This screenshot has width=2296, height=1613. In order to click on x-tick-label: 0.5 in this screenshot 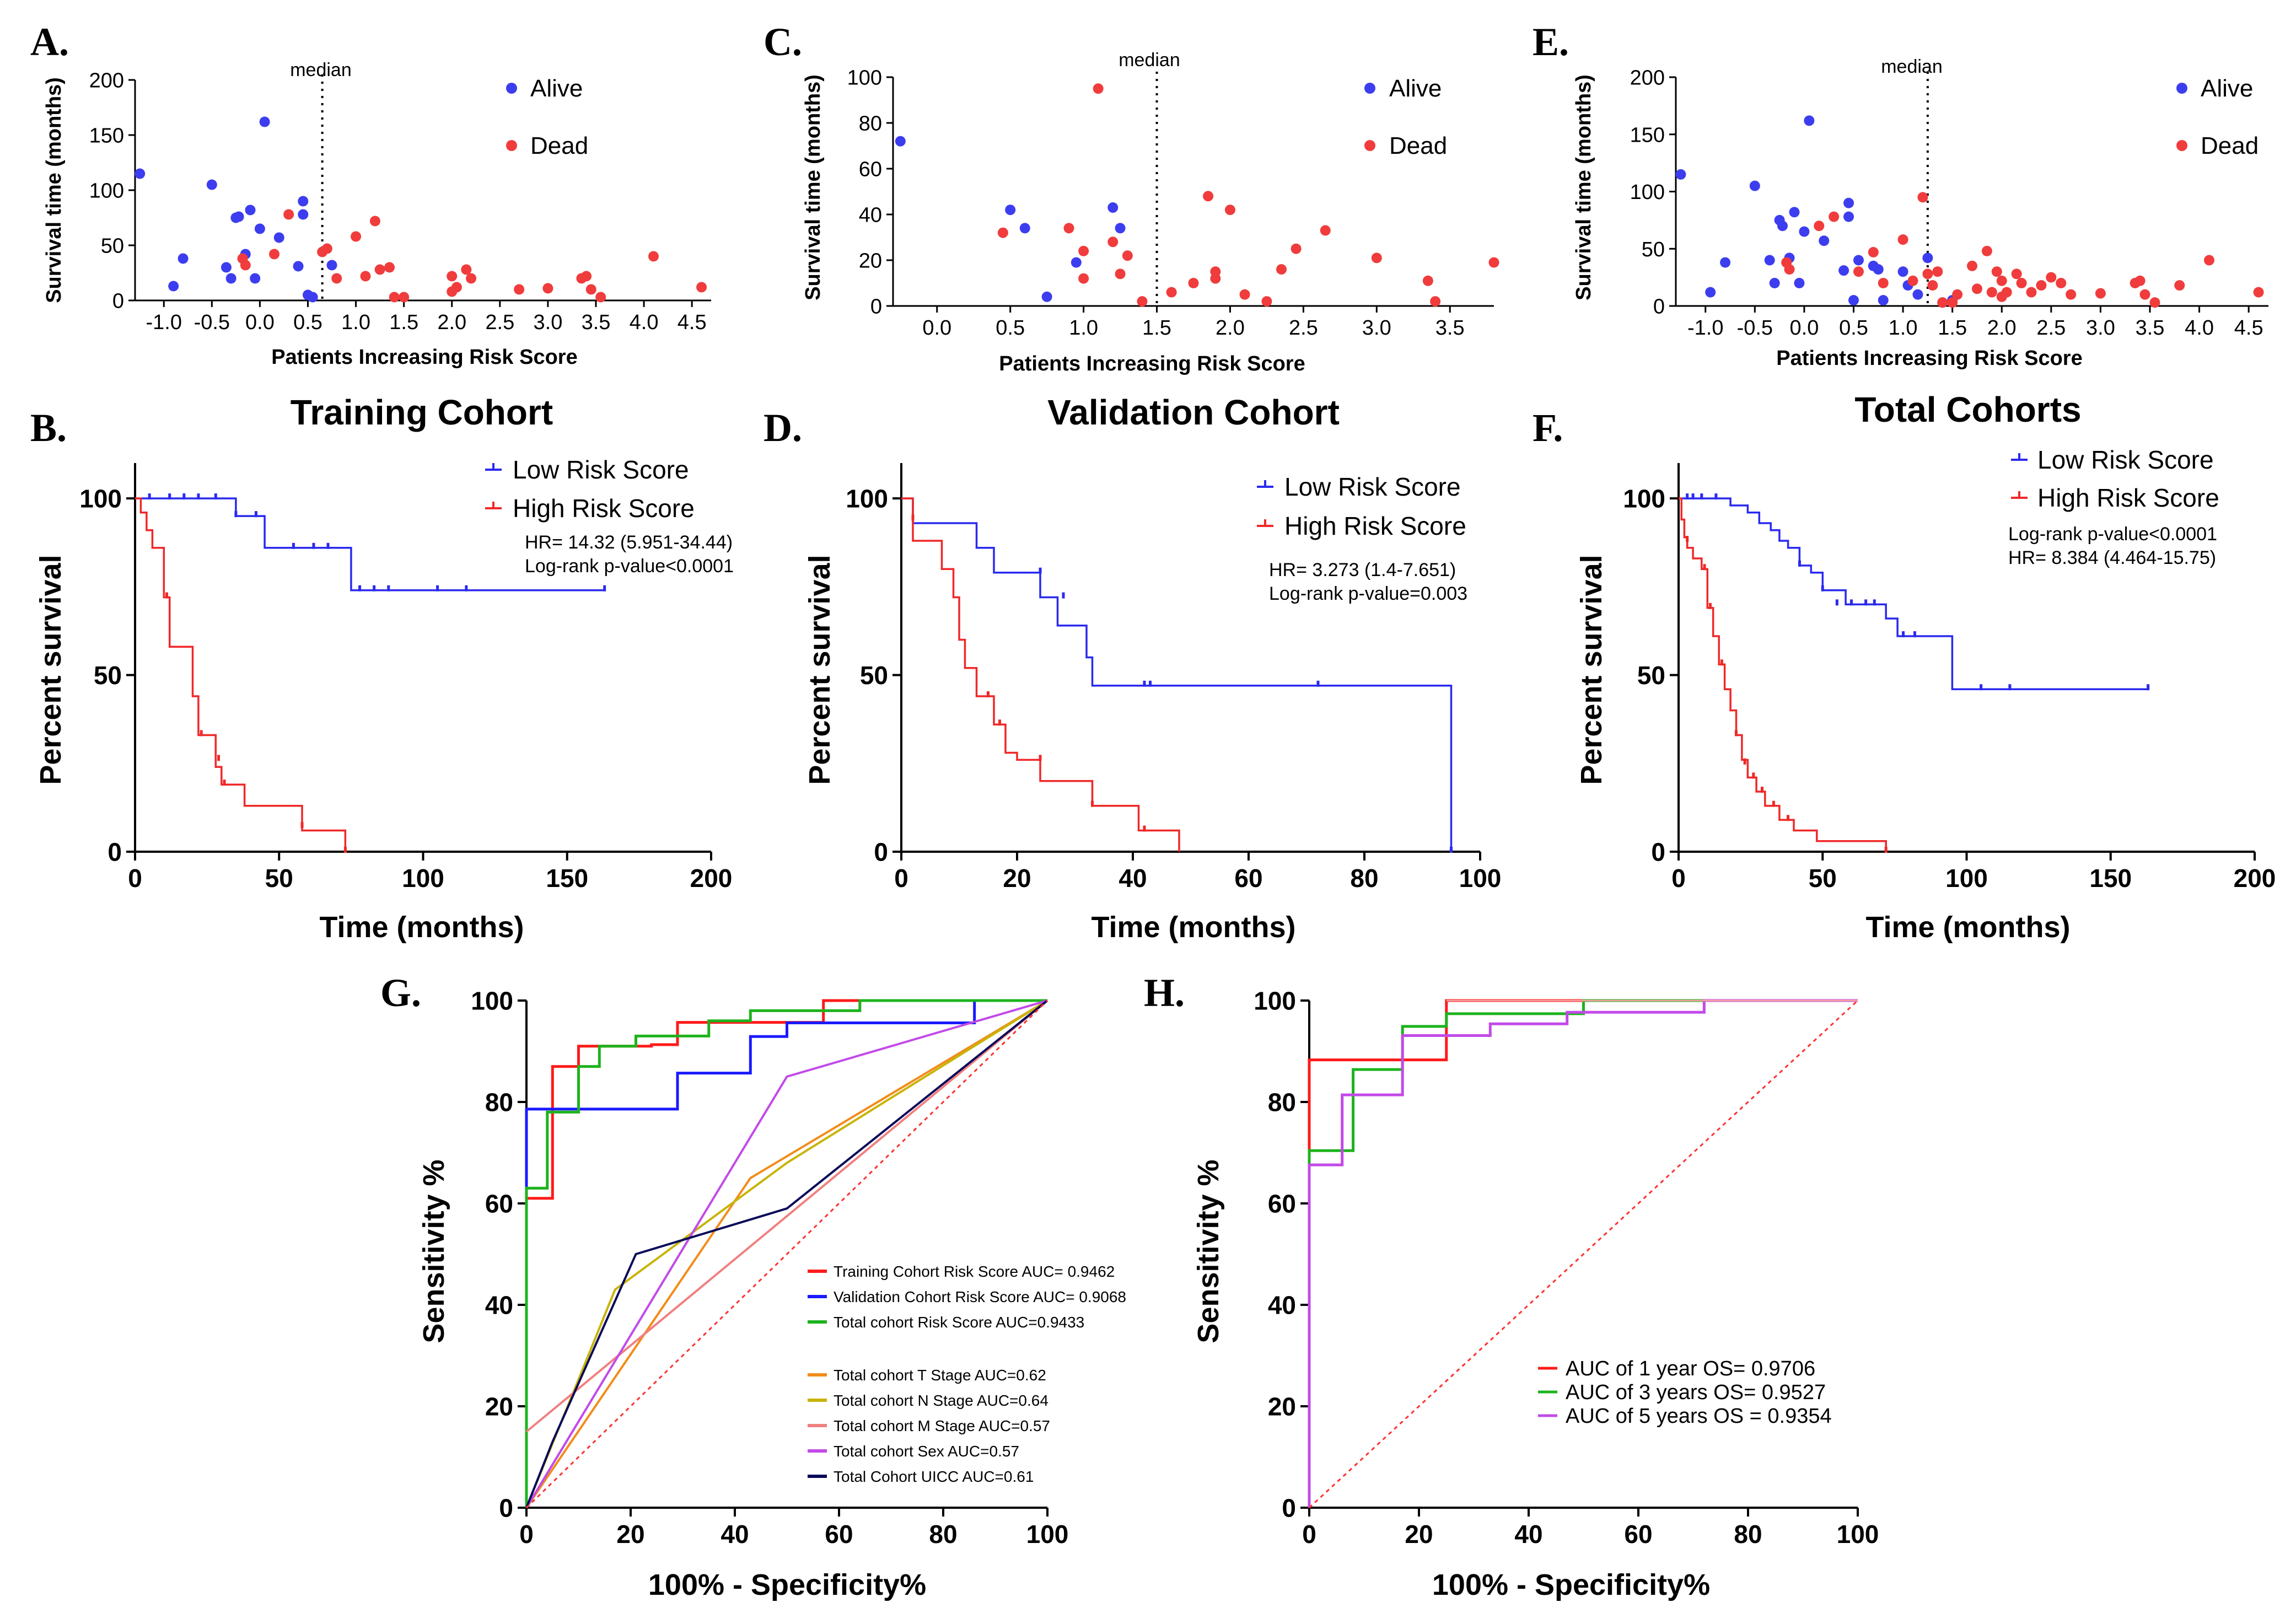, I will do `click(1853, 328)`.